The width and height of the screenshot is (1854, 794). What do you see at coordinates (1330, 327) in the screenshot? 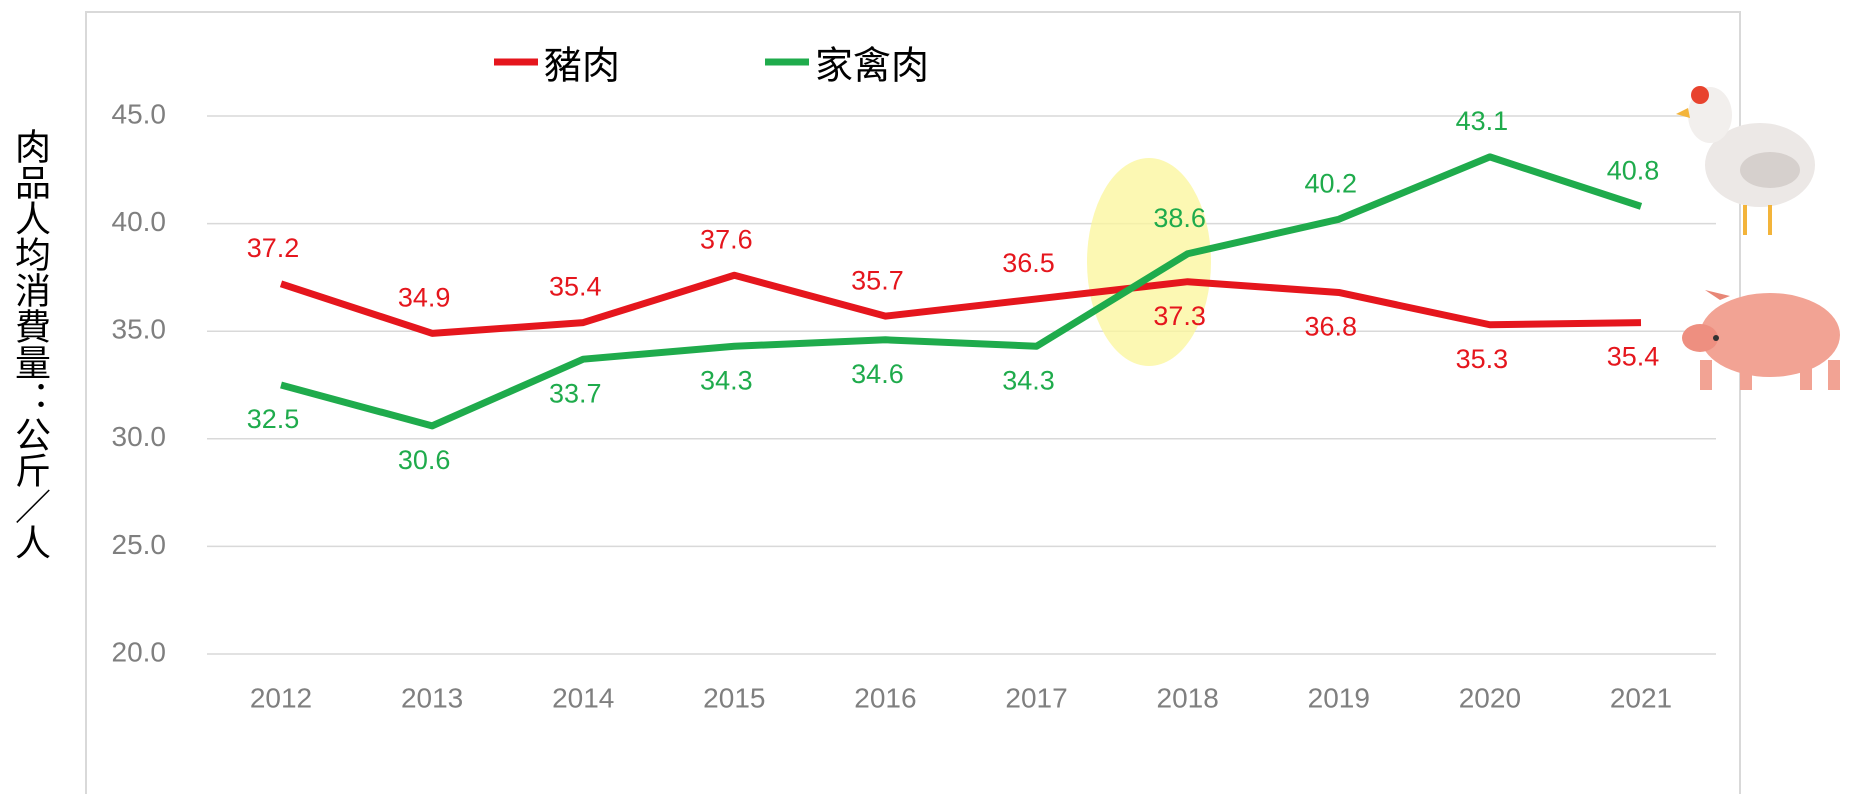
I see `data-label: 36.8` at bounding box center [1330, 327].